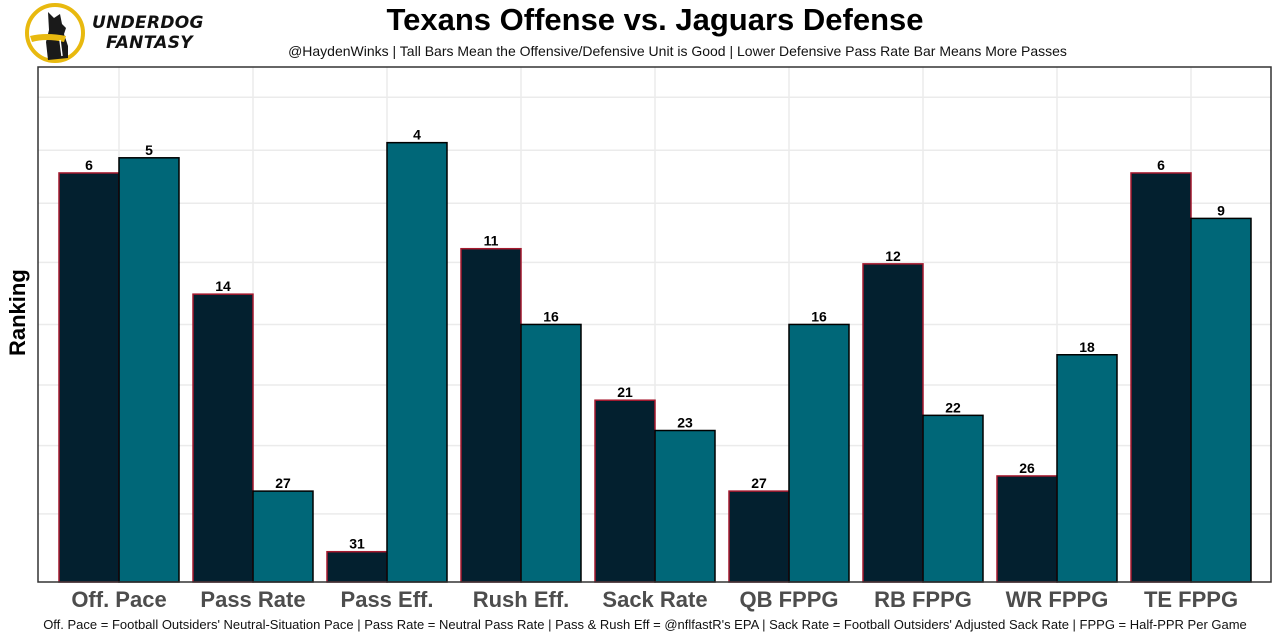 This screenshot has width=1280, height=640. Describe the element at coordinates (521, 599) in the screenshot. I see `x-tick-label: Rush Eff.` at that location.